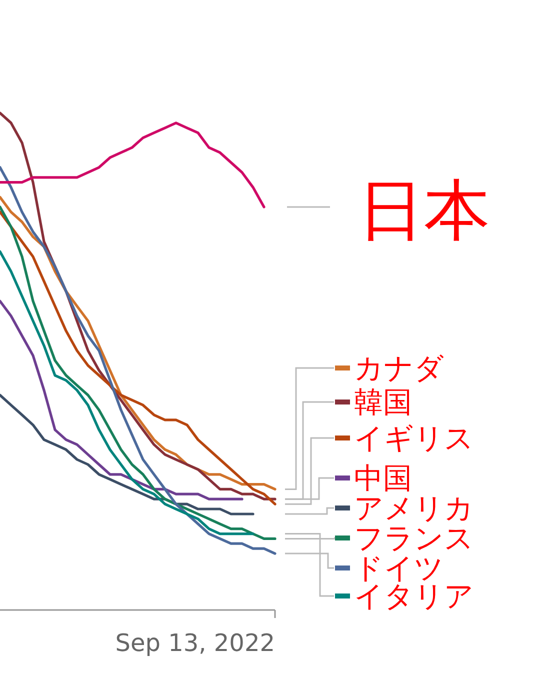  What do you see at coordinates (383, 402) in the screenshot?
I see `legend-label: 韓国` at bounding box center [383, 402].